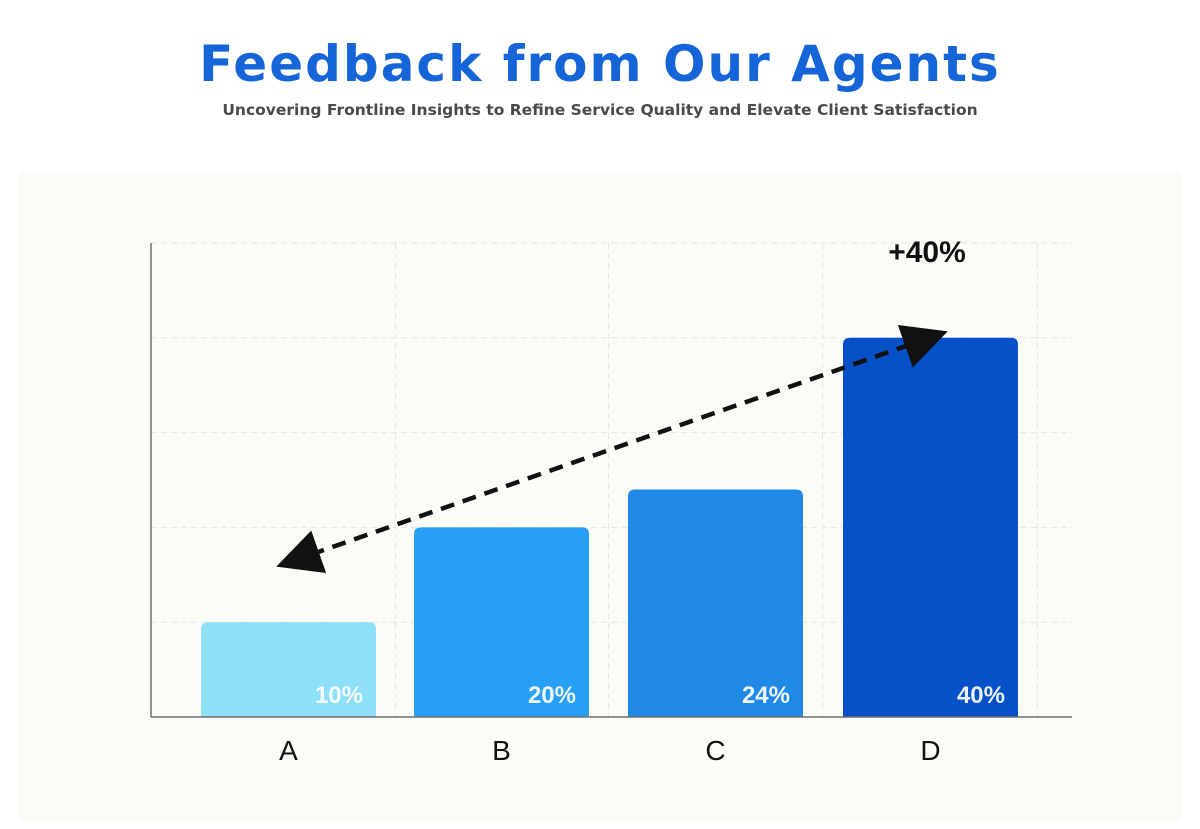 This screenshot has width=1200, height=829. What do you see at coordinates (930, 750) in the screenshot?
I see `x-tick-label: D` at bounding box center [930, 750].